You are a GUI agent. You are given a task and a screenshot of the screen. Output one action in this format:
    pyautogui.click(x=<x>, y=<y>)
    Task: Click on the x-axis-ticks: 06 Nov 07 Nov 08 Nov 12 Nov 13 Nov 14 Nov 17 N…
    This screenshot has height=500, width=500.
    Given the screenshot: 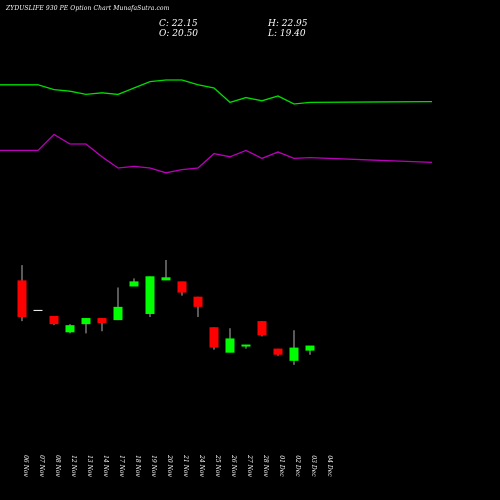 What is the action you would take?
    pyautogui.click(x=177, y=465)
    